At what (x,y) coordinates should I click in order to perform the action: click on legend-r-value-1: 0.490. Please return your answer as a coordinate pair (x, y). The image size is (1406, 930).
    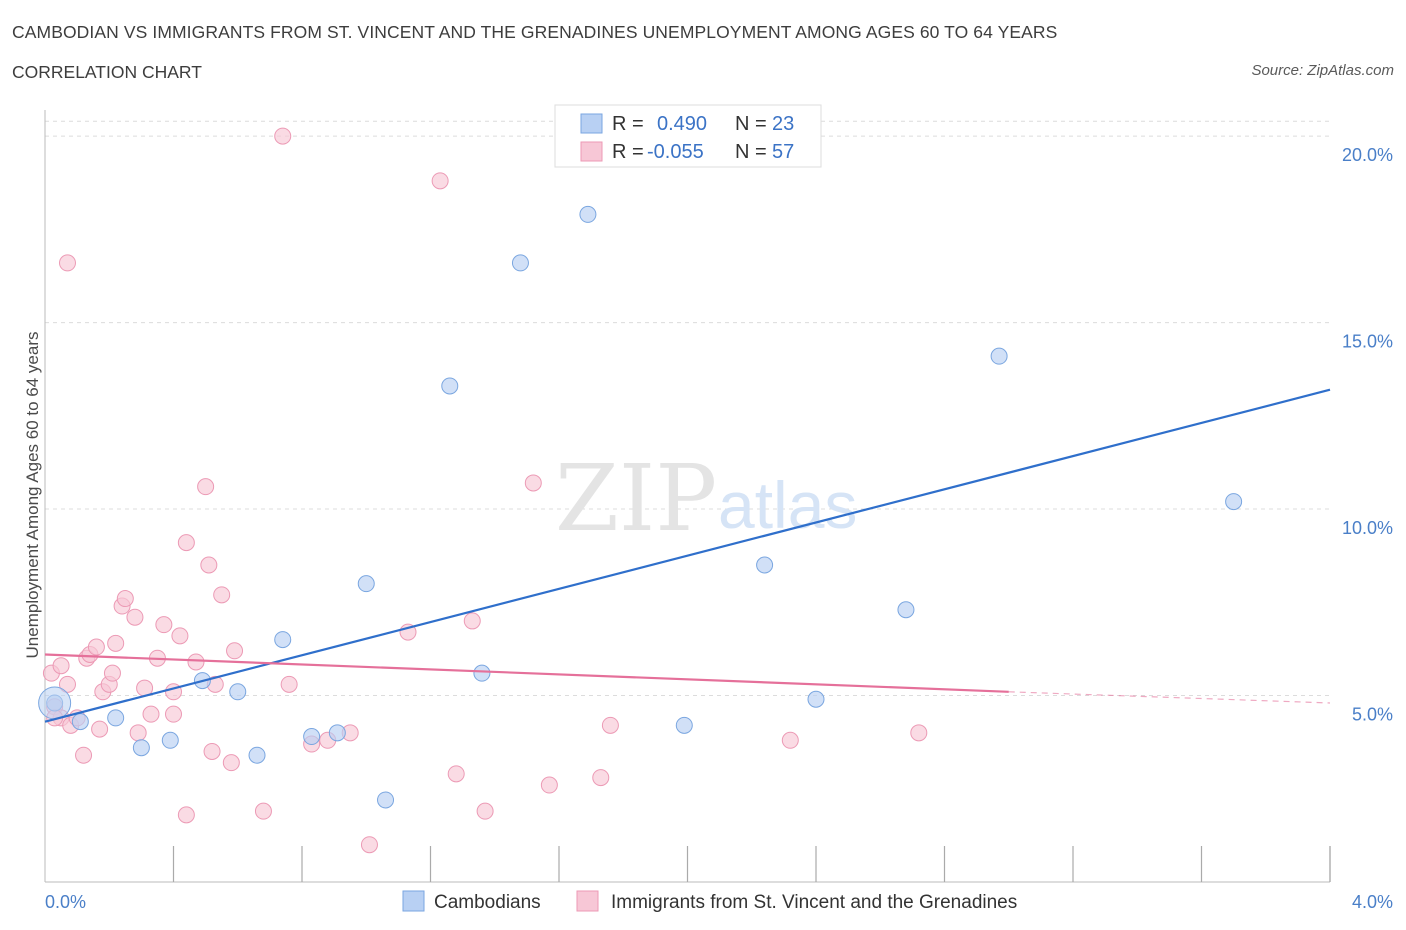
    Looking at the image, I should click on (682, 124).